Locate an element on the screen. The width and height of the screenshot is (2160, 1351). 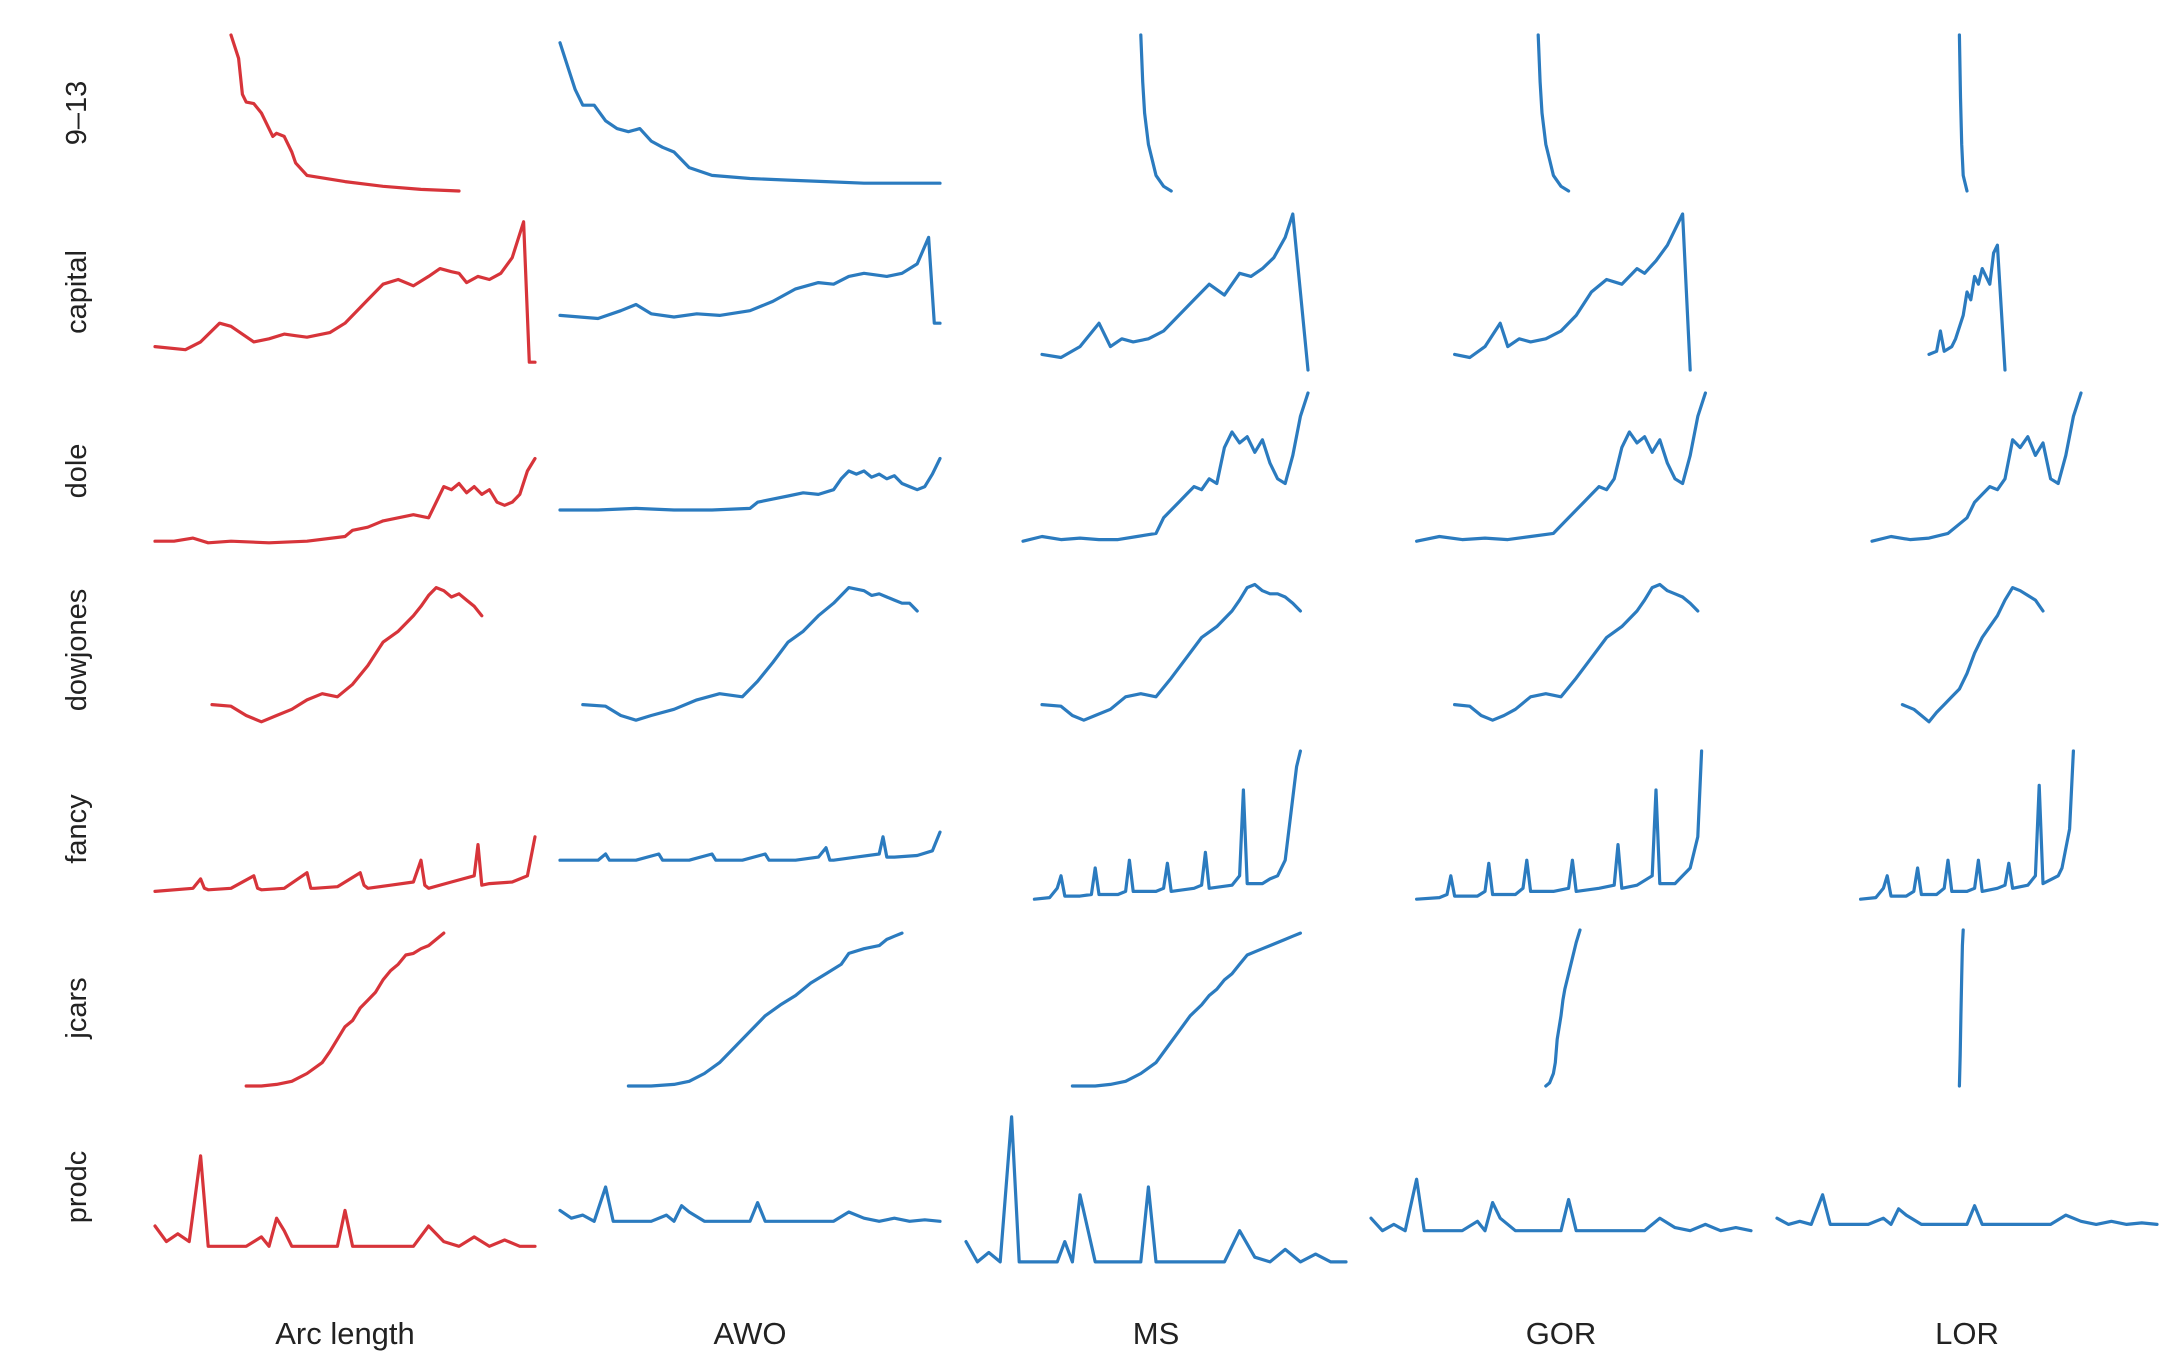
line-dowjones-ms is located at coordinates (1171, 652).